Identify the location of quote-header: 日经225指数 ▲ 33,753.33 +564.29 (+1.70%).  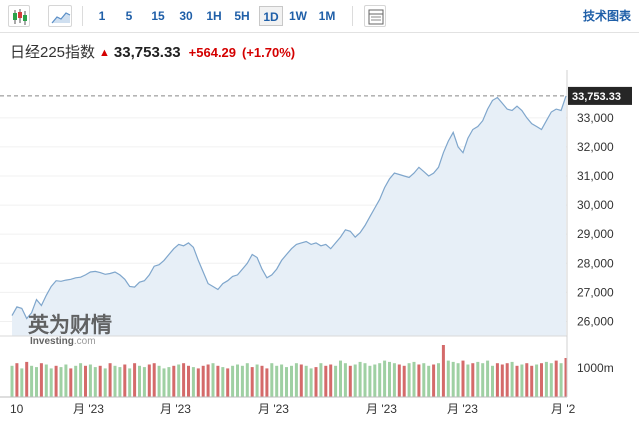
(152, 53).